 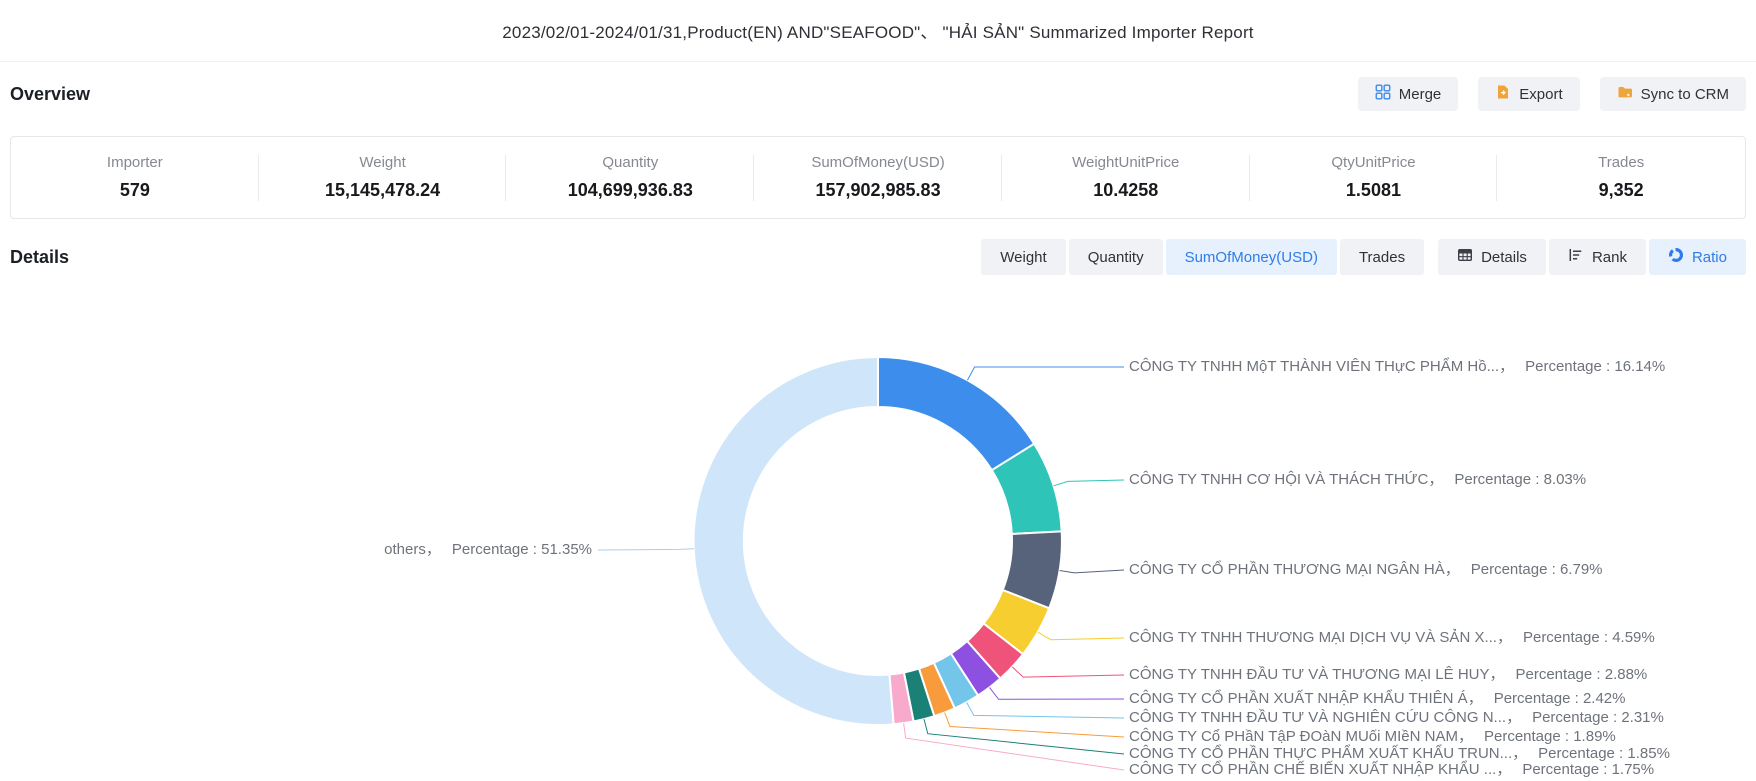 What do you see at coordinates (382, 162) in the screenshot?
I see `stat-label: Weight` at bounding box center [382, 162].